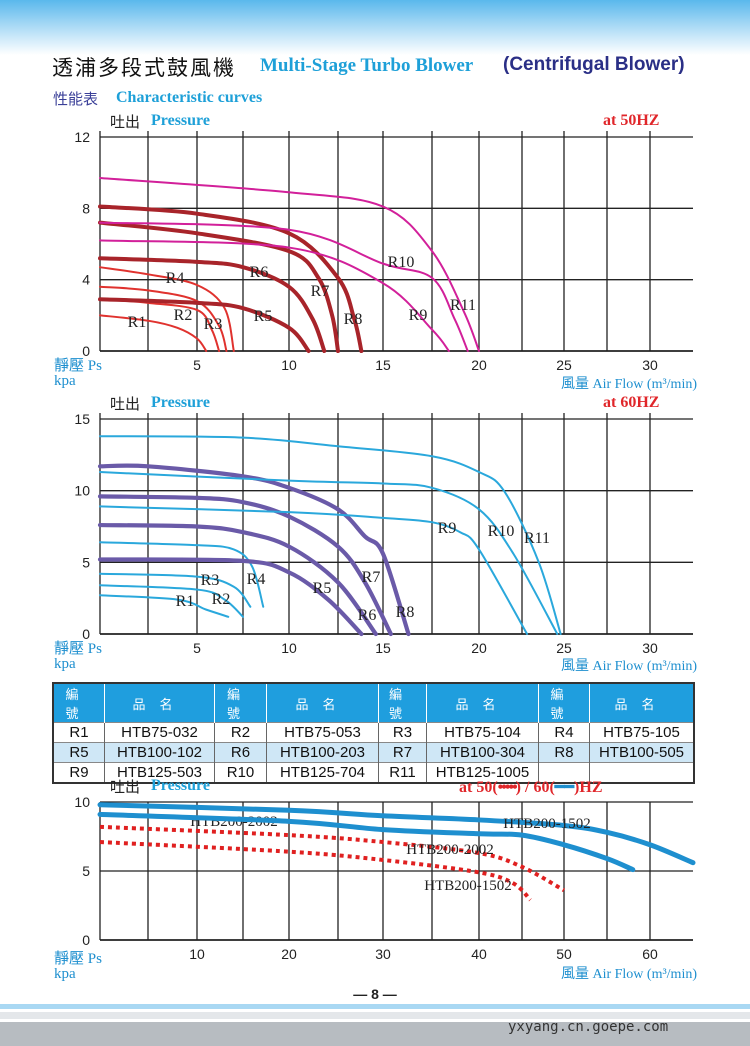  What do you see at coordinates (212, 304) in the screenshot?
I see `curve-r6` at bounding box center [212, 304].